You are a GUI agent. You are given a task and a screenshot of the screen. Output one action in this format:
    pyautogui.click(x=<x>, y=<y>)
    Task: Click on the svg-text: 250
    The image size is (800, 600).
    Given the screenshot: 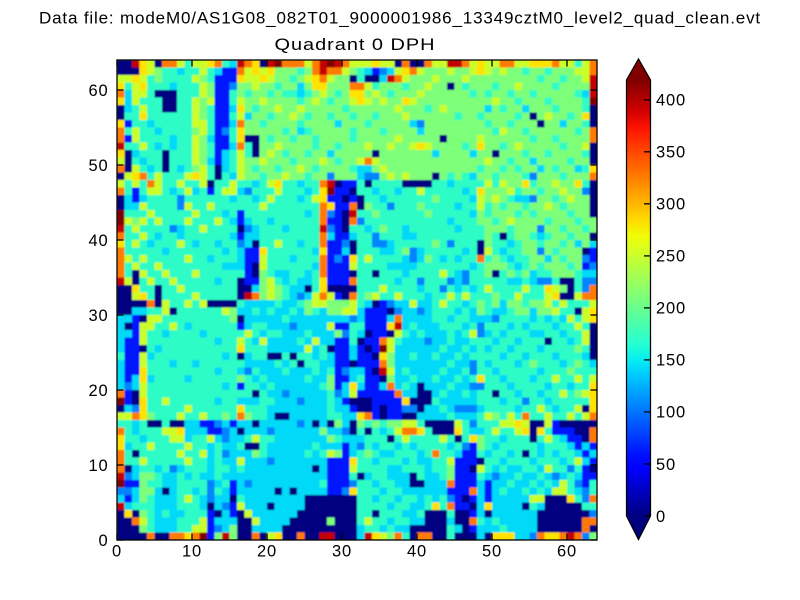 What is the action you would take?
    pyautogui.click(x=671, y=257)
    